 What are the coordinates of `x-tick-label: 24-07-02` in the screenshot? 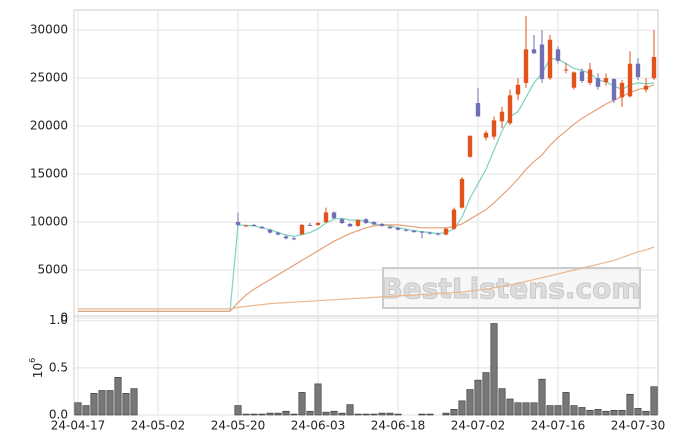 It's located at (478, 426).